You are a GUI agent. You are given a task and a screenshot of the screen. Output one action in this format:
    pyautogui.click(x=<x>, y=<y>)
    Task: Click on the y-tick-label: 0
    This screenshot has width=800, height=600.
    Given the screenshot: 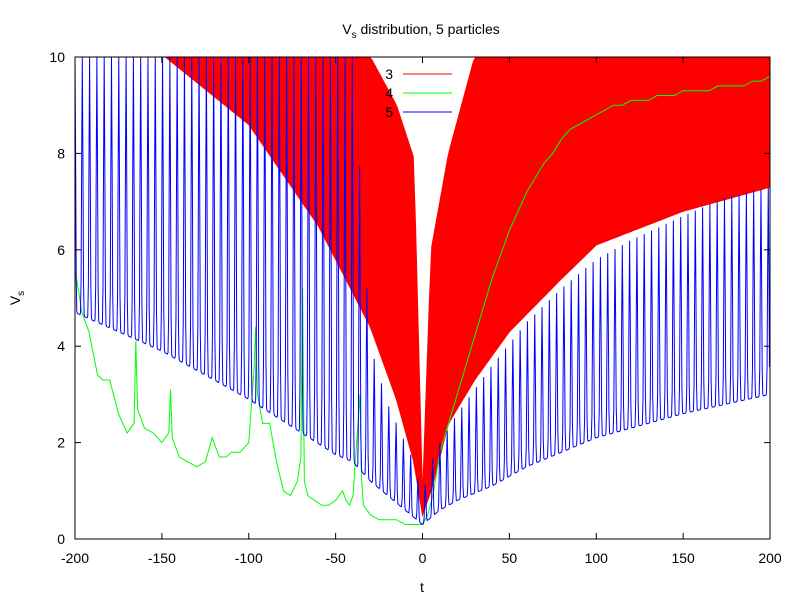 What is the action you would take?
    pyautogui.click(x=61, y=539)
    